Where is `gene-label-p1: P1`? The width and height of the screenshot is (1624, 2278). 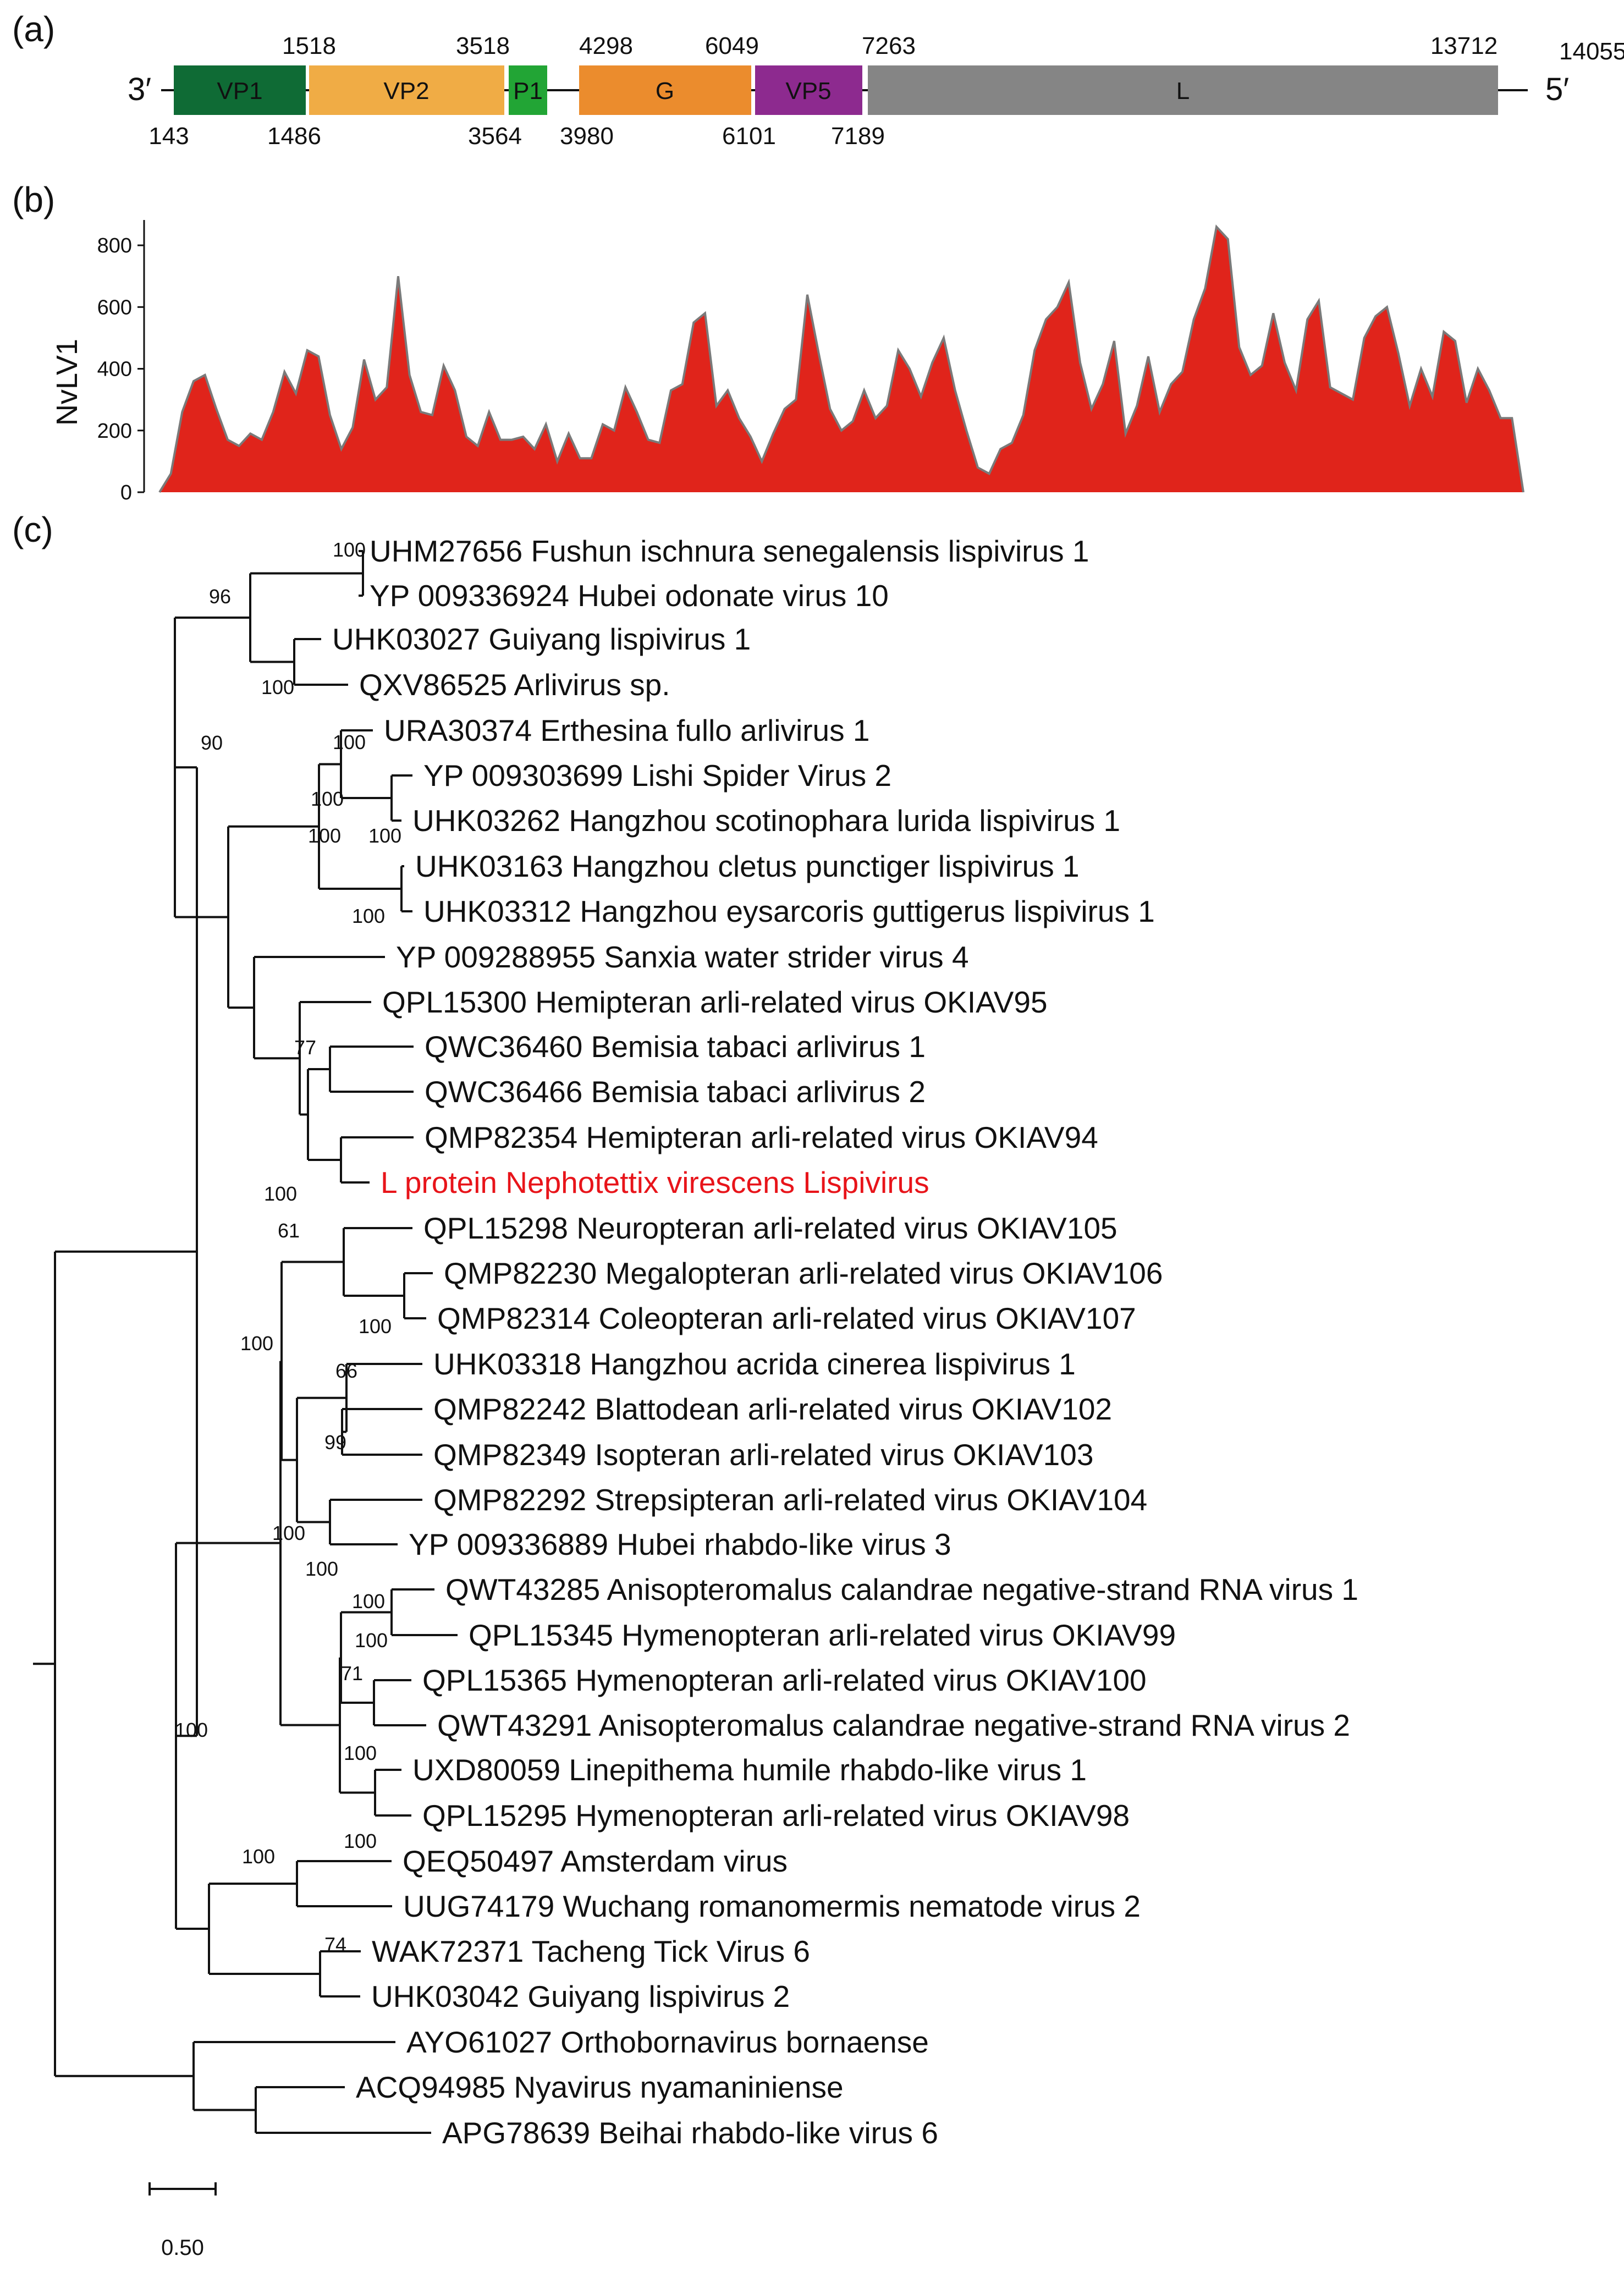
gene-label-p1: P1 is located at coordinates (528, 91).